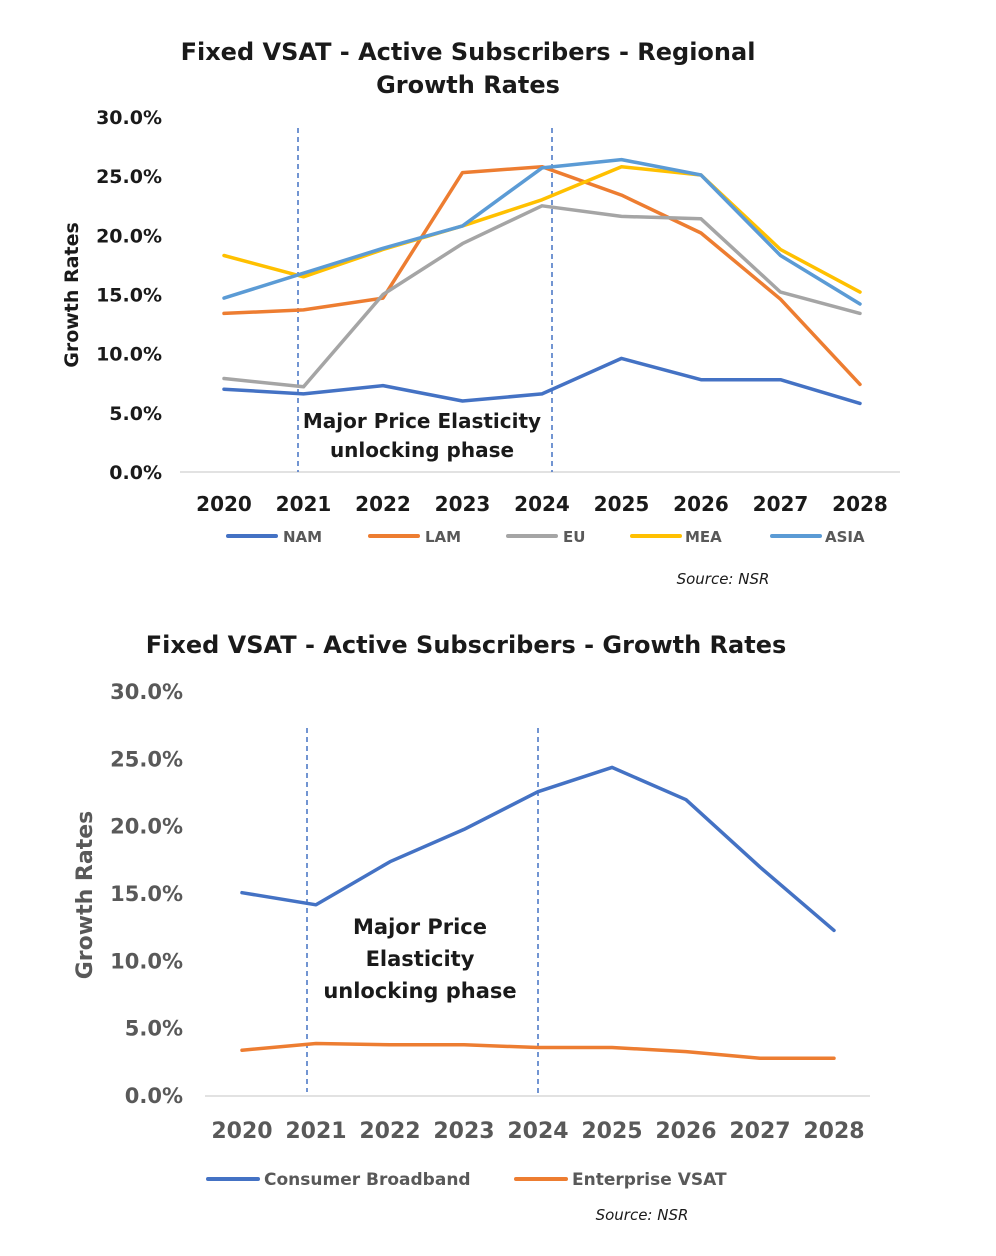 The image size is (996, 1256). I want to click on c2-x-tick-label: 2023, so click(463, 1131).